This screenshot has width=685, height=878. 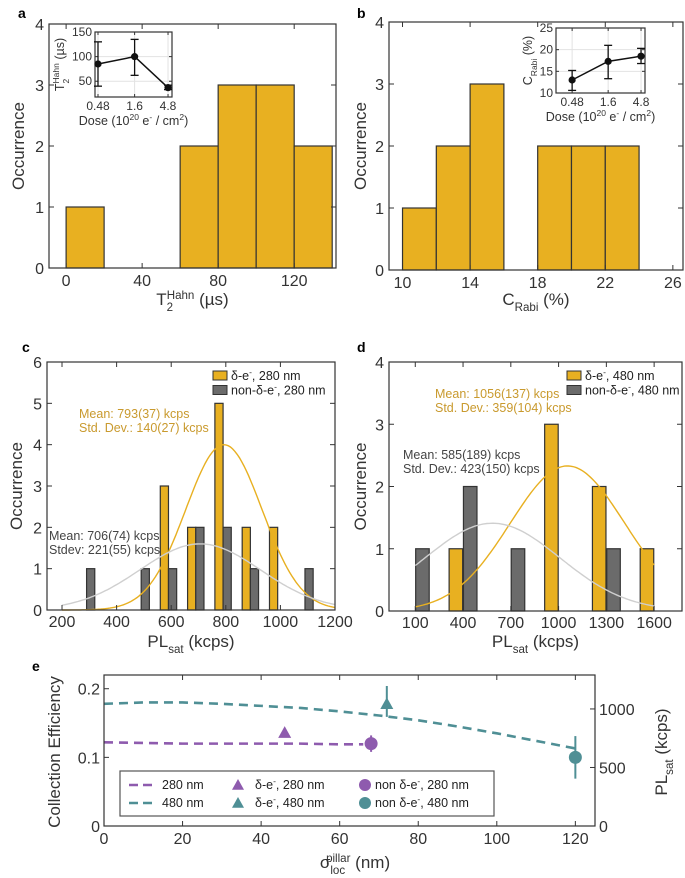 What do you see at coordinates (256, 375) in the screenshot?
I see `legend-item: δ-e-, 280 nm` at bounding box center [256, 375].